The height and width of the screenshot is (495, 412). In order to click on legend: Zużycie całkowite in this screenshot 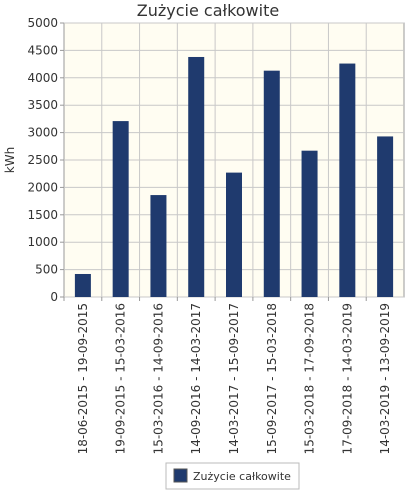, I will do `click(232, 476)`.